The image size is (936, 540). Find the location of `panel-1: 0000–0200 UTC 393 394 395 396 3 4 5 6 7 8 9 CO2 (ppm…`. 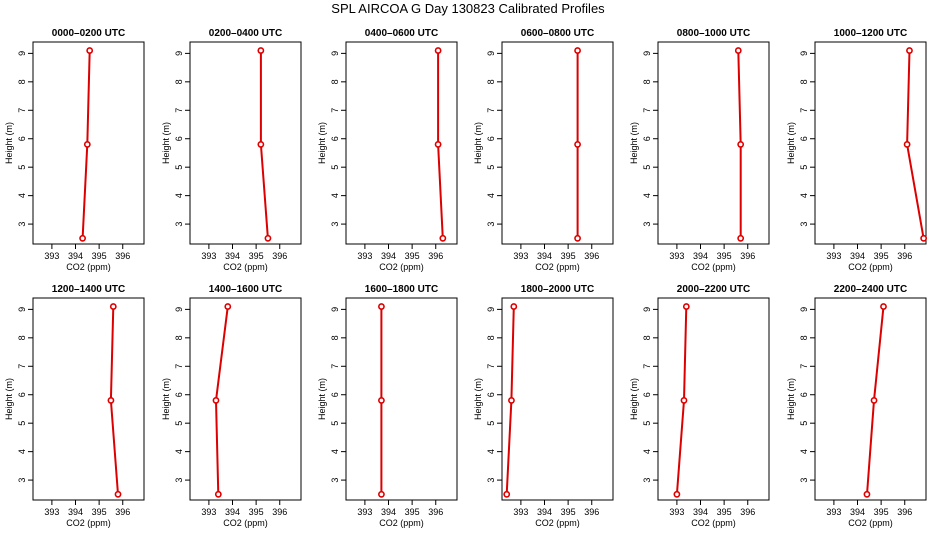

panel-1: 0000–0200 UTC 393 394 395 396 3 4 5 6 7 8 9 CO2 (ppm… is located at coordinates (74, 150).